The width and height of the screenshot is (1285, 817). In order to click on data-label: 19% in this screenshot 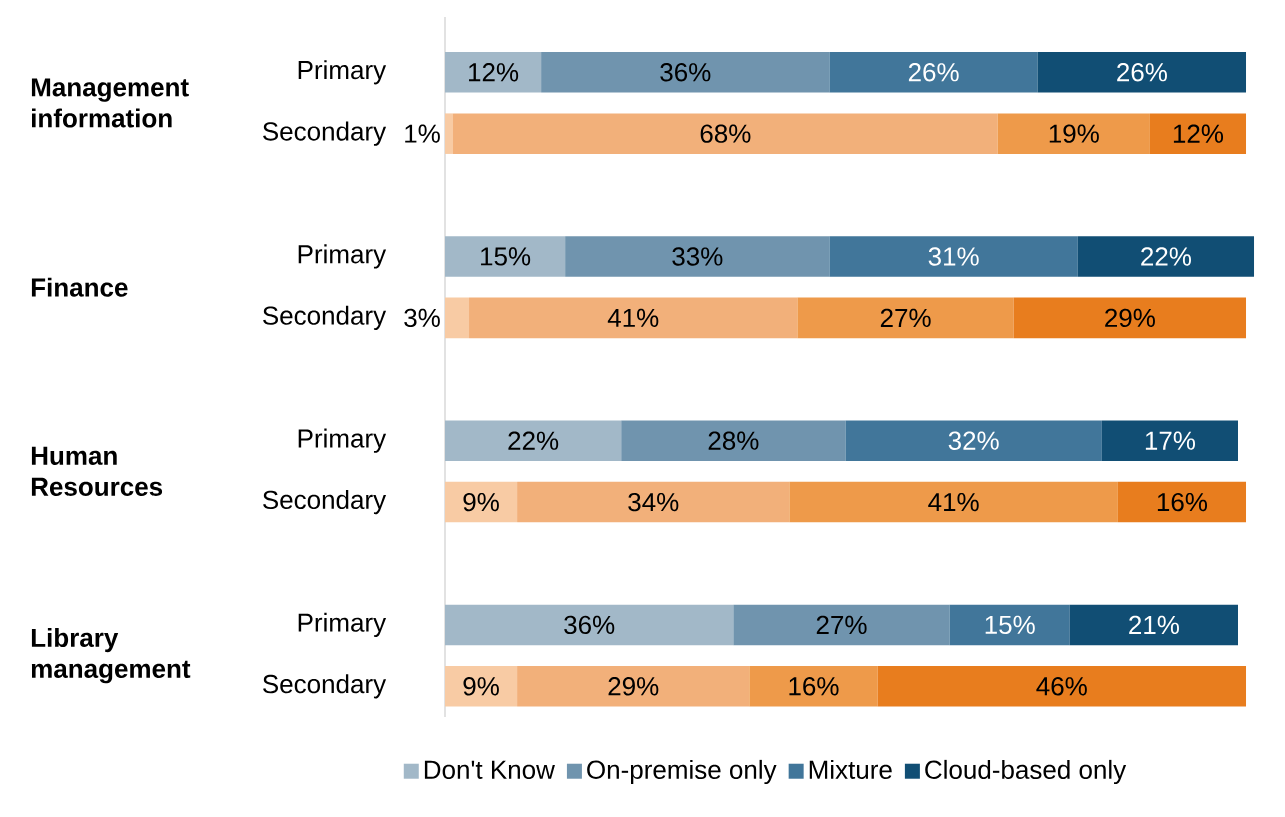, I will do `click(1074, 133)`.